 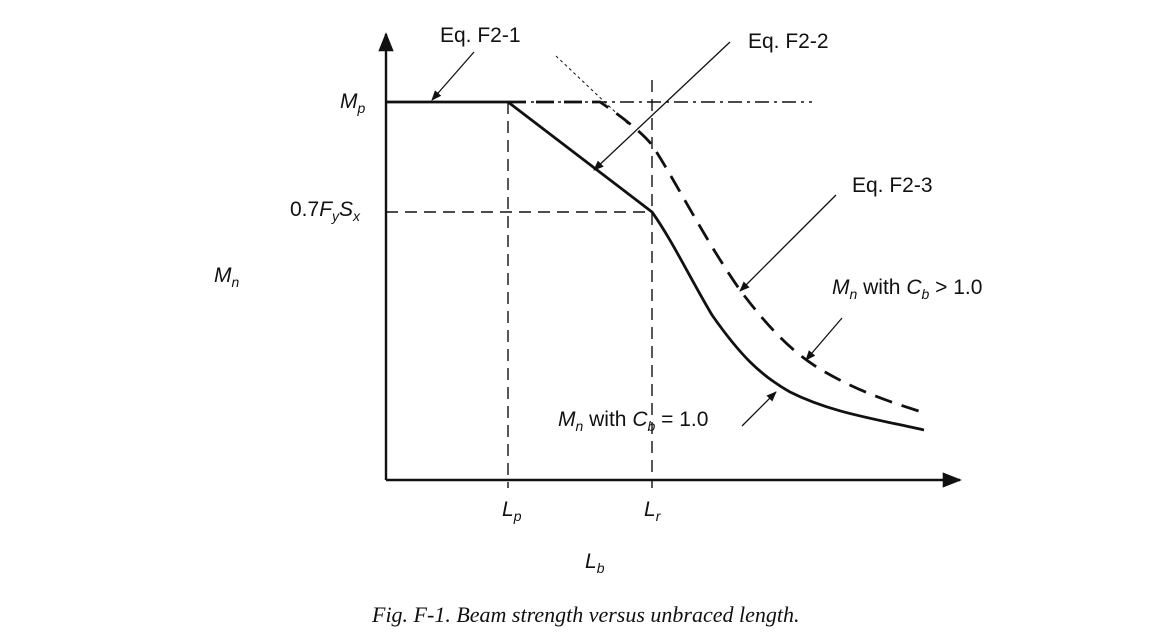 I want to click on lp-tick-label: Lp, so click(x=512, y=511).